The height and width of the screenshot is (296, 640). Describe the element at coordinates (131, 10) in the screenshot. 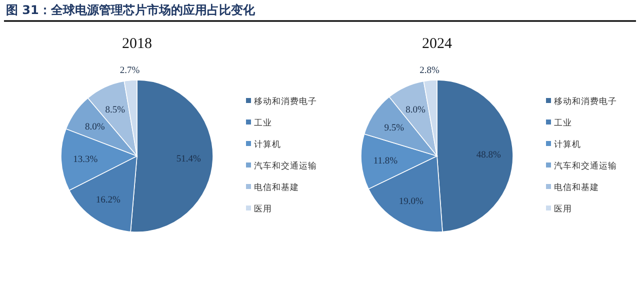

I see `caption: 图 31：全球电源管理芯片市场的应用占比变化` at that location.